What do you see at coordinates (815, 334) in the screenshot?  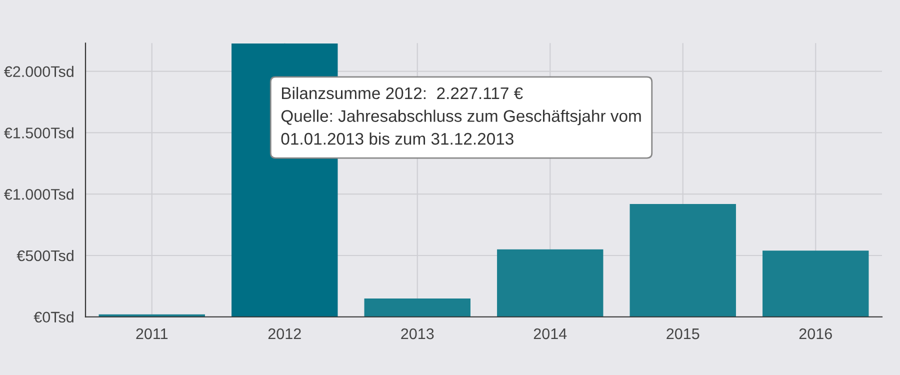 I see `x-tick-label: 2016` at bounding box center [815, 334].